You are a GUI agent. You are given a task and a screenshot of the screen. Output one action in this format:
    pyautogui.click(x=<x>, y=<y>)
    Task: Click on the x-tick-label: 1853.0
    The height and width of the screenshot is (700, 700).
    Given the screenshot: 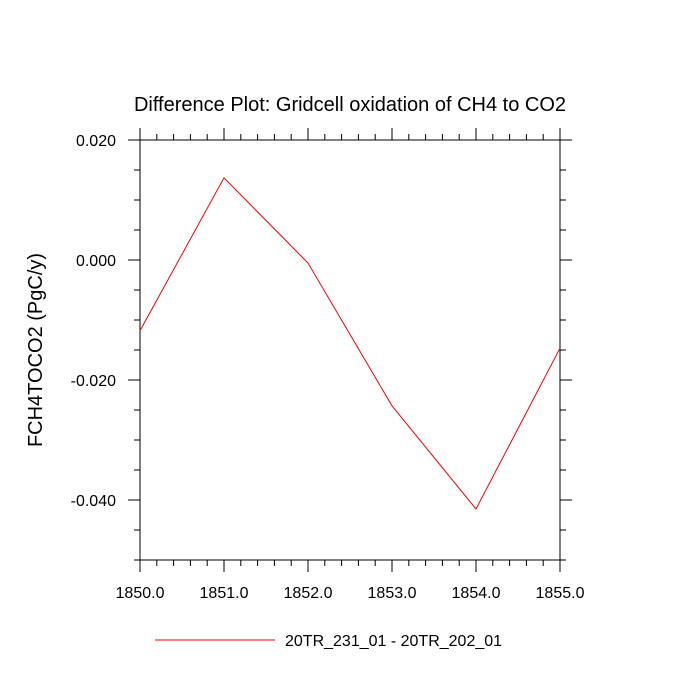 What is the action you would take?
    pyautogui.click(x=392, y=593)
    